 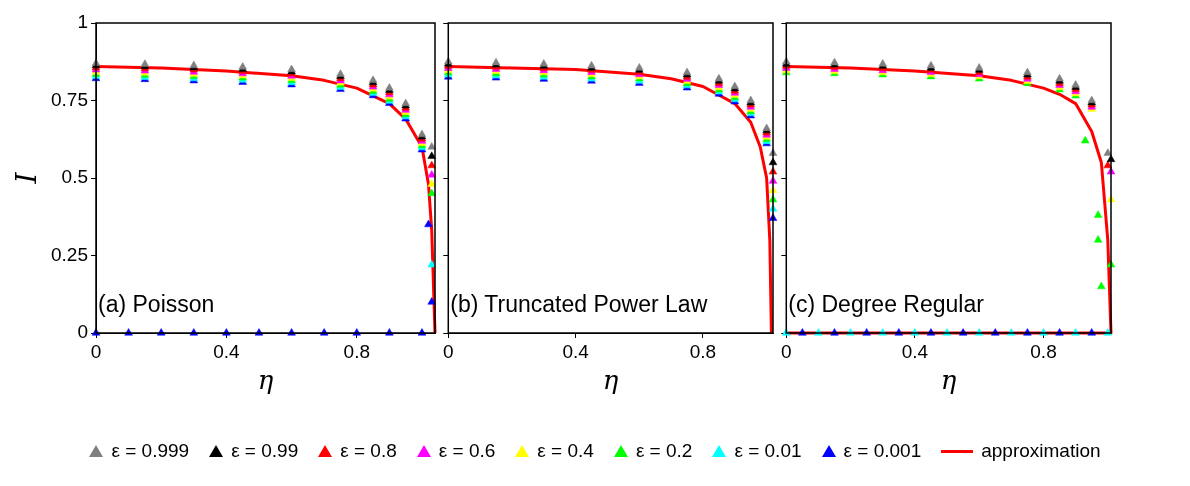 I want to click on y-tick-label: 0.75, so click(x=69, y=99).